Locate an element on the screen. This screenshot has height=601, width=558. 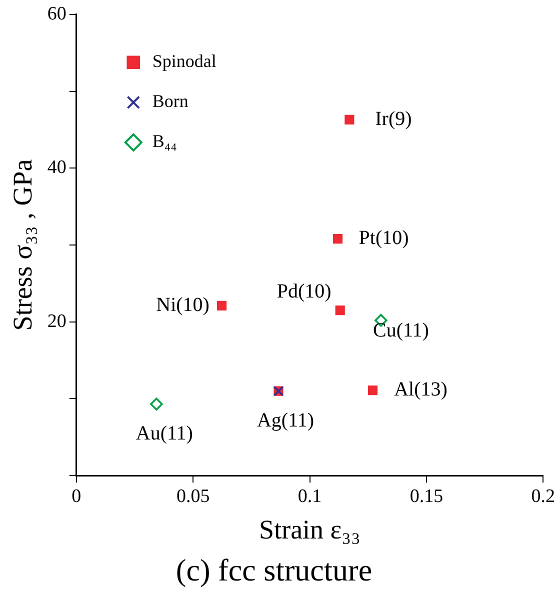
x-tick-label: 0.15 is located at coordinates (427, 496).